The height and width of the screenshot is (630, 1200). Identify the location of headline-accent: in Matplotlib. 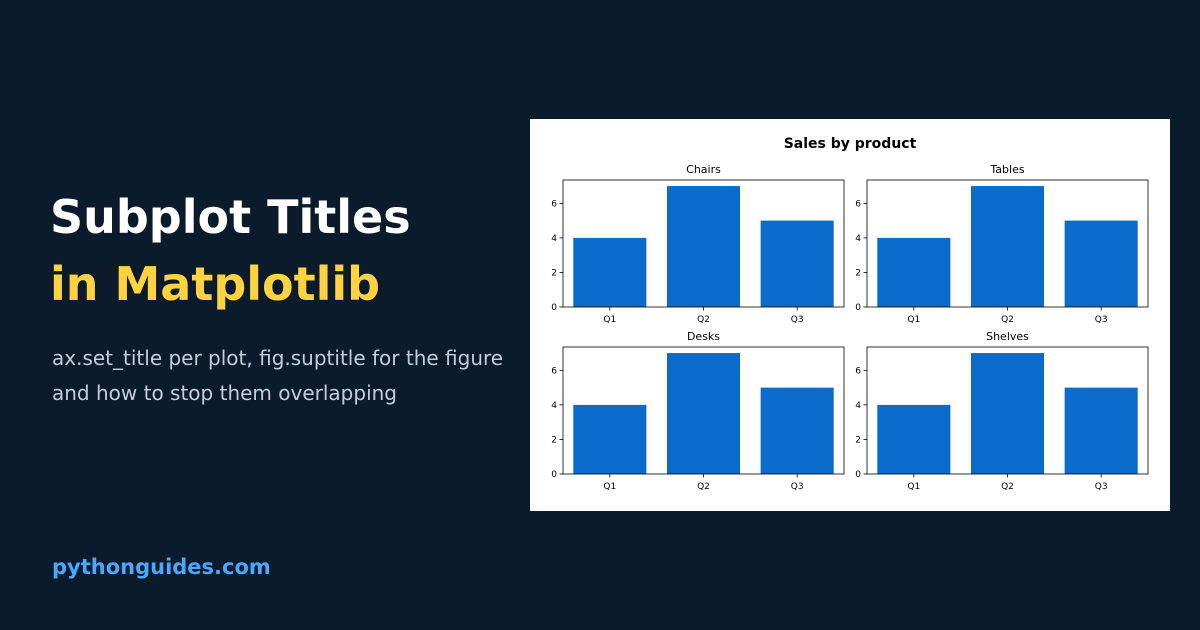
(215, 284).